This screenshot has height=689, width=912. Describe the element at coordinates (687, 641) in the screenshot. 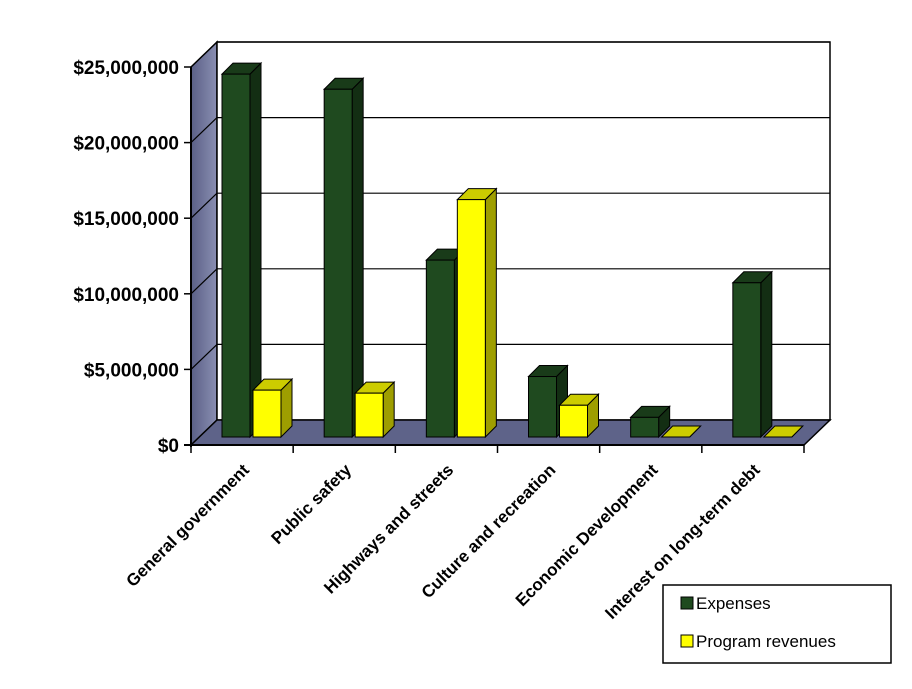

I see `legend-swatch-program-revenues` at that location.